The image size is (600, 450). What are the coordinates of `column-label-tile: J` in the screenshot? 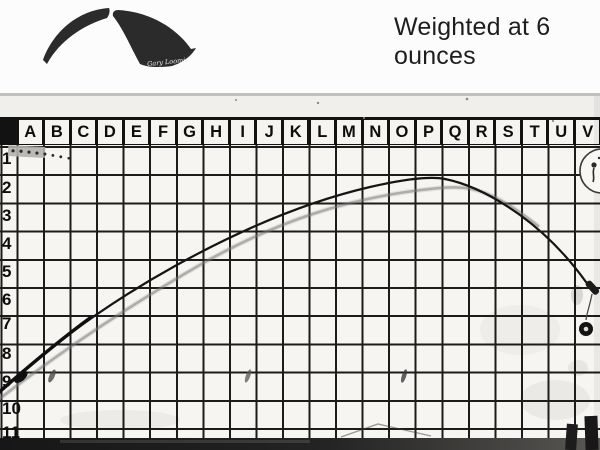 It's located at (269, 132).